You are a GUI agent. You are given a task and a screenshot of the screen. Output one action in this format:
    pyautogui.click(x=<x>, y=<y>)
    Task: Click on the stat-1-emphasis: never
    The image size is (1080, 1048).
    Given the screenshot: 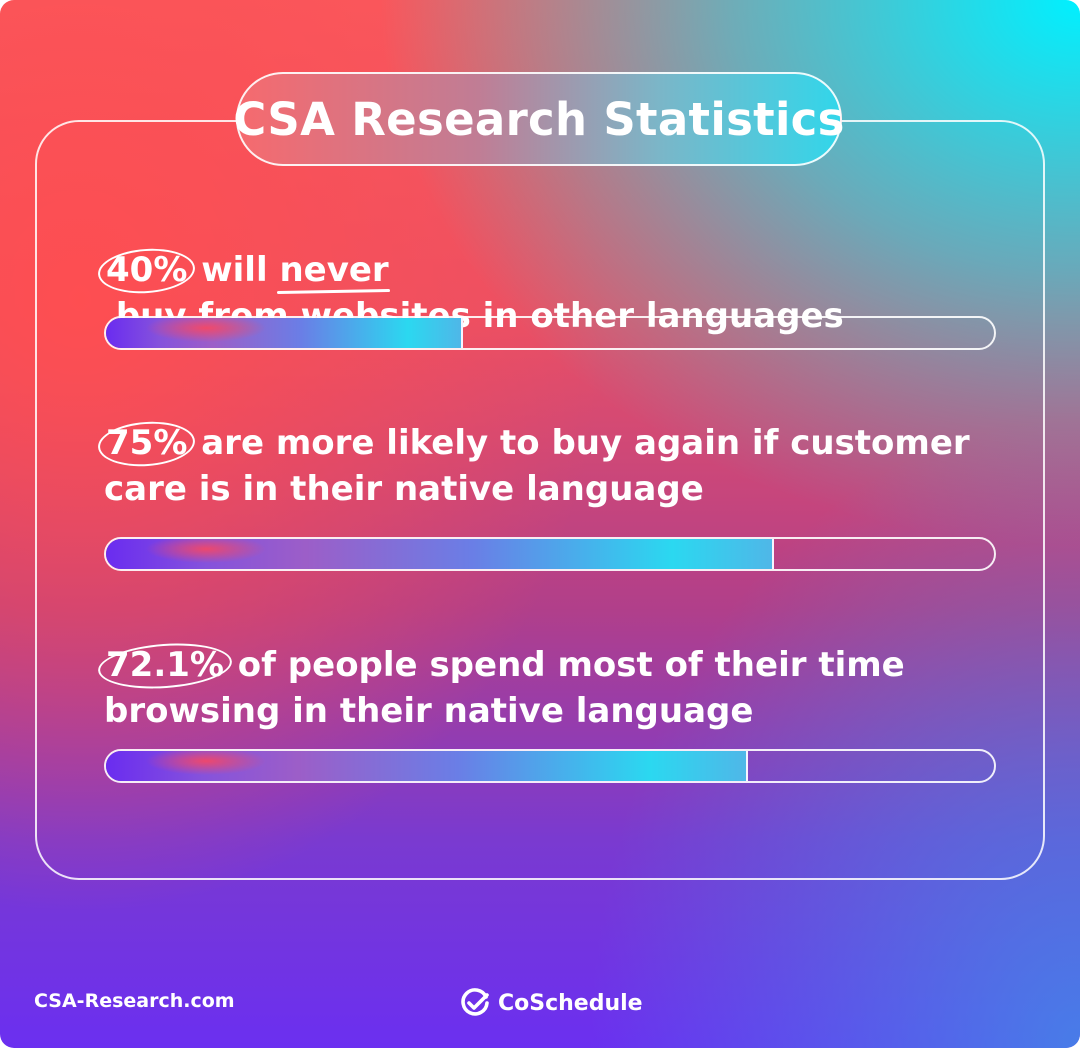 What is the action you would take?
    pyautogui.click(x=334, y=270)
    